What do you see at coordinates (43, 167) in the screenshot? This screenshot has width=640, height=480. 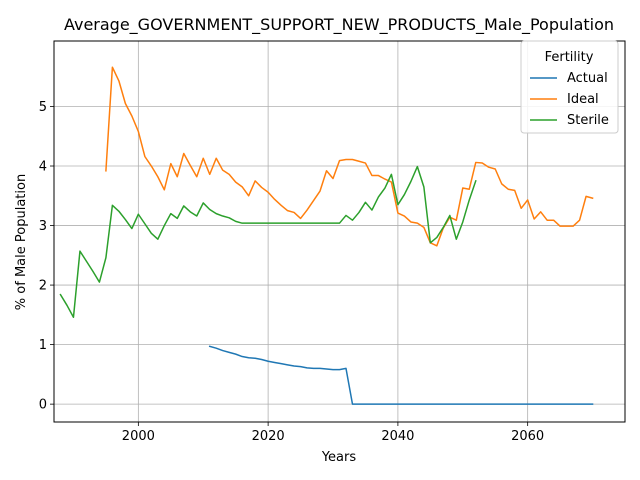 I see `y-tick-label: 4` at bounding box center [43, 167].